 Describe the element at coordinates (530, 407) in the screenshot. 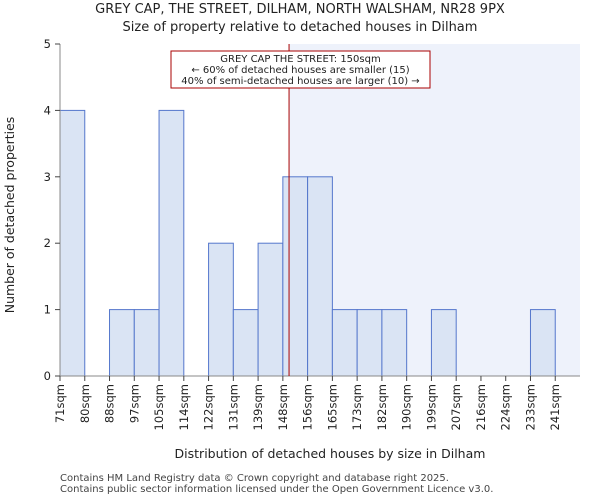

I see `x-tick-label: 233sqm` at that location.